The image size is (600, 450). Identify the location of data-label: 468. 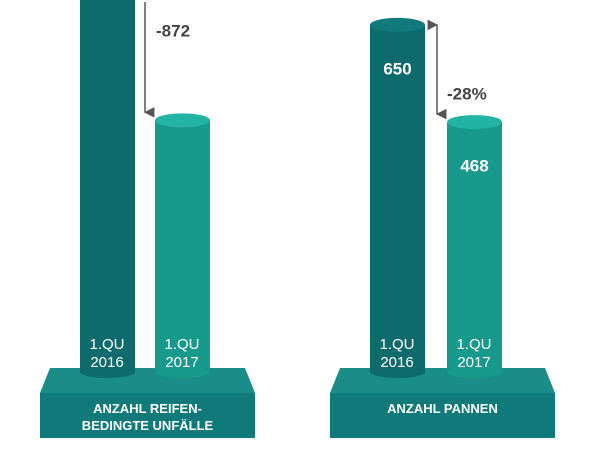
(474, 166).